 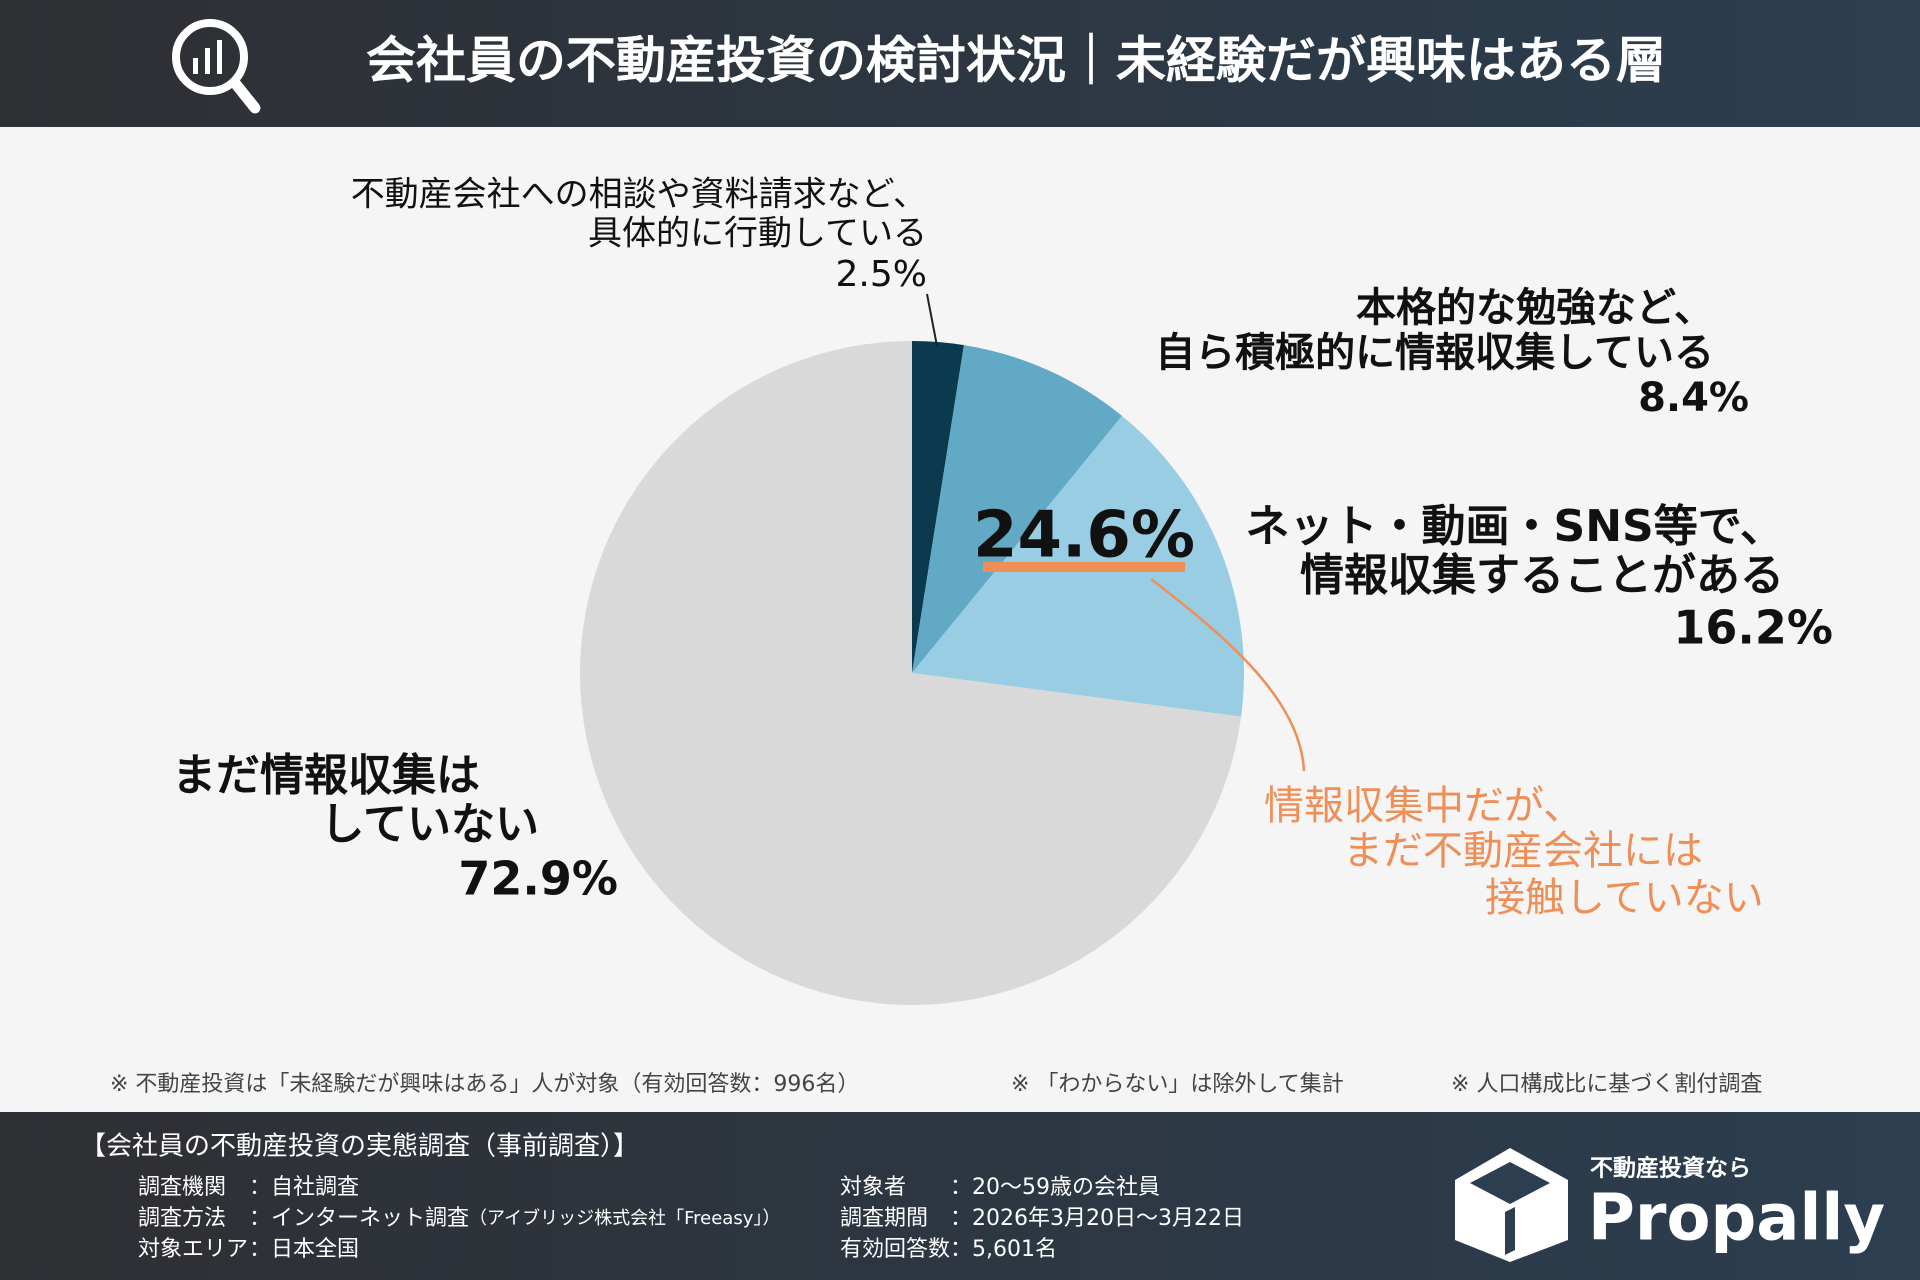 What do you see at coordinates (1624, 898) in the screenshot?
I see `annotation-text: 接触していない` at bounding box center [1624, 898].